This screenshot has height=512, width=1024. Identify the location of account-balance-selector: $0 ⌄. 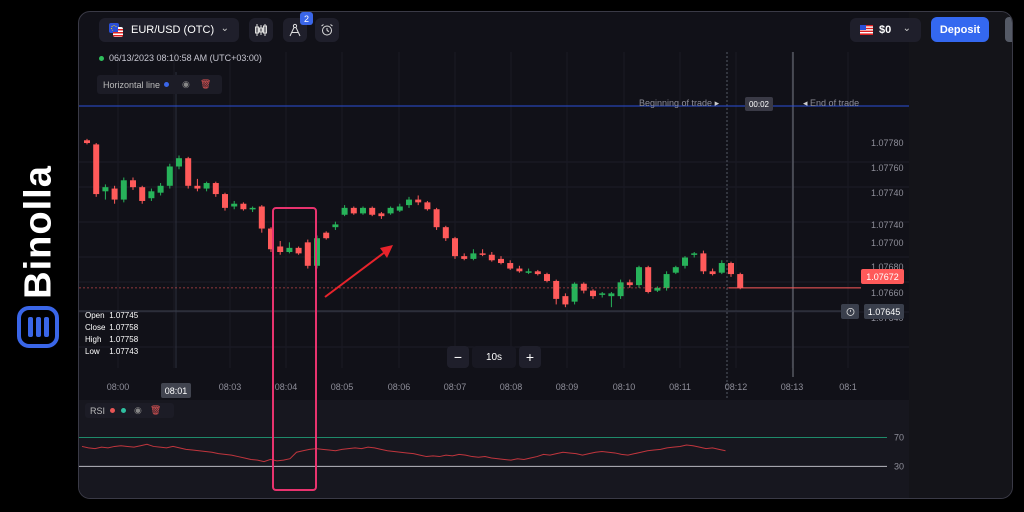
(885, 30).